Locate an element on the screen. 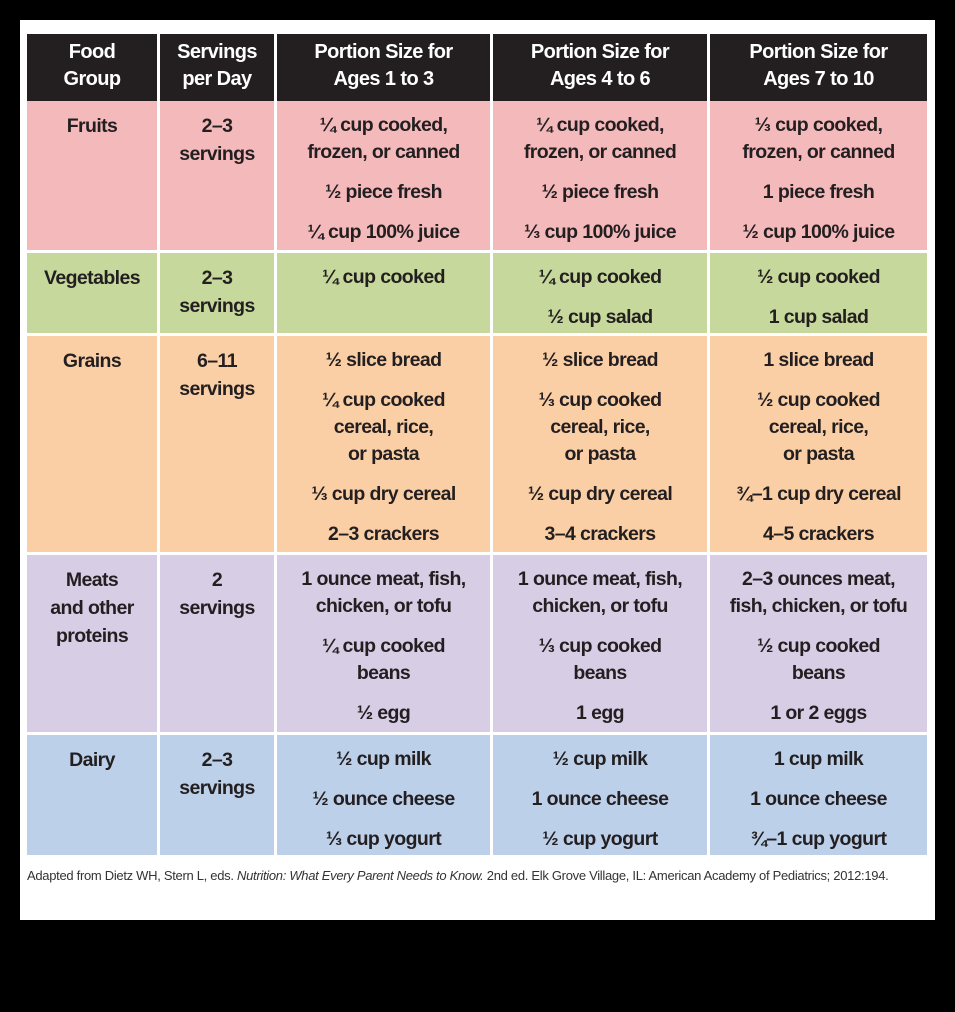  food-group-label: Dairy is located at coordinates (92, 760).